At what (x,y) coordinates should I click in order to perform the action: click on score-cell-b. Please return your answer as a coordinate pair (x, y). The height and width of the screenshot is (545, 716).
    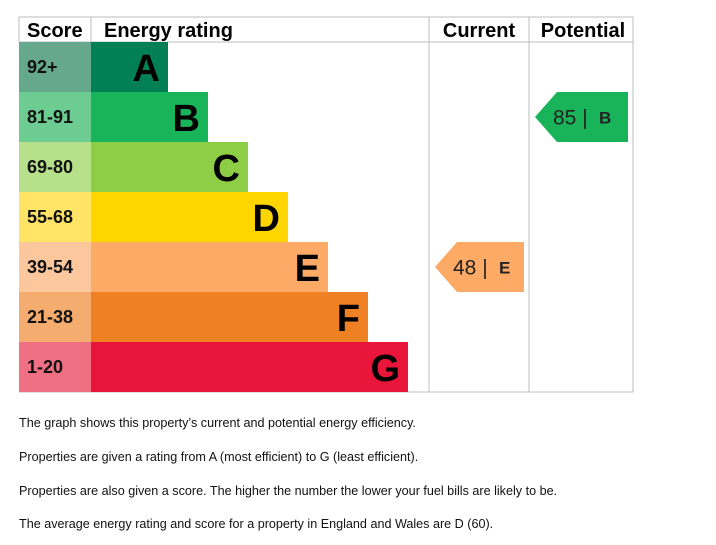
    Looking at the image, I should click on (55, 117).